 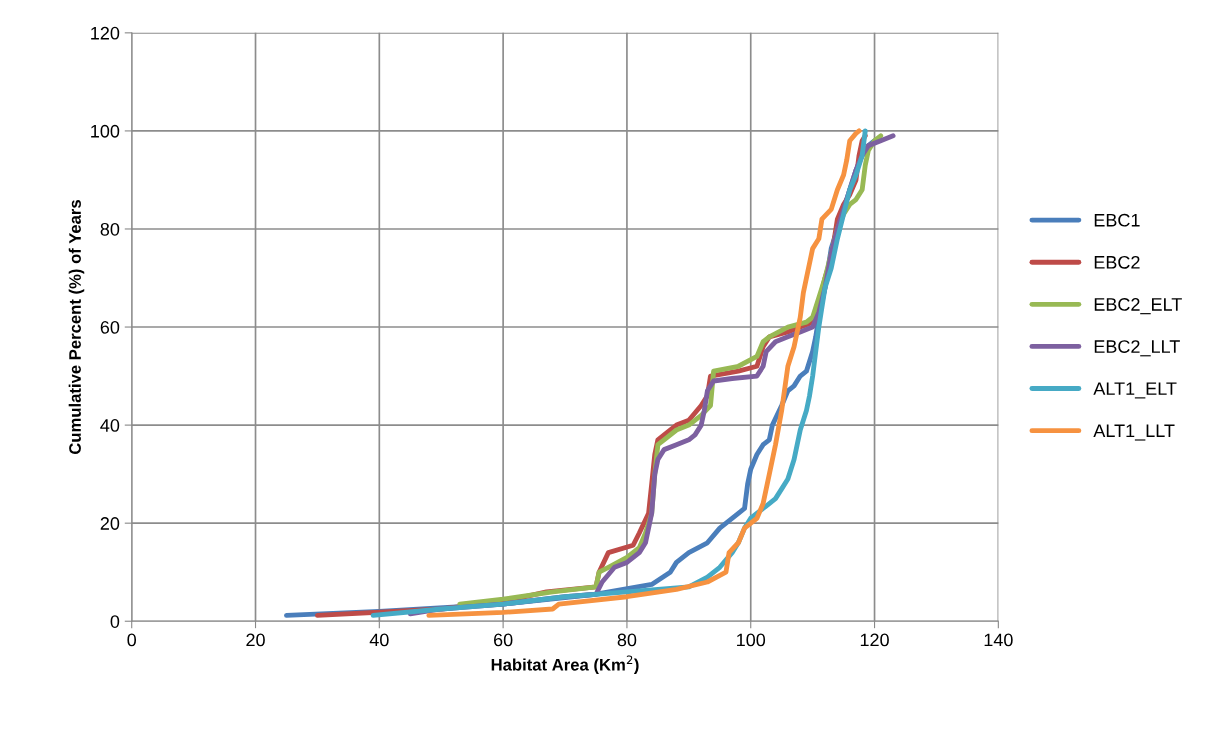 What do you see at coordinates (1134, 432) in the screenshot?
I see `legend-label: ALT1_LLT` at bounding box center [1134, 432].